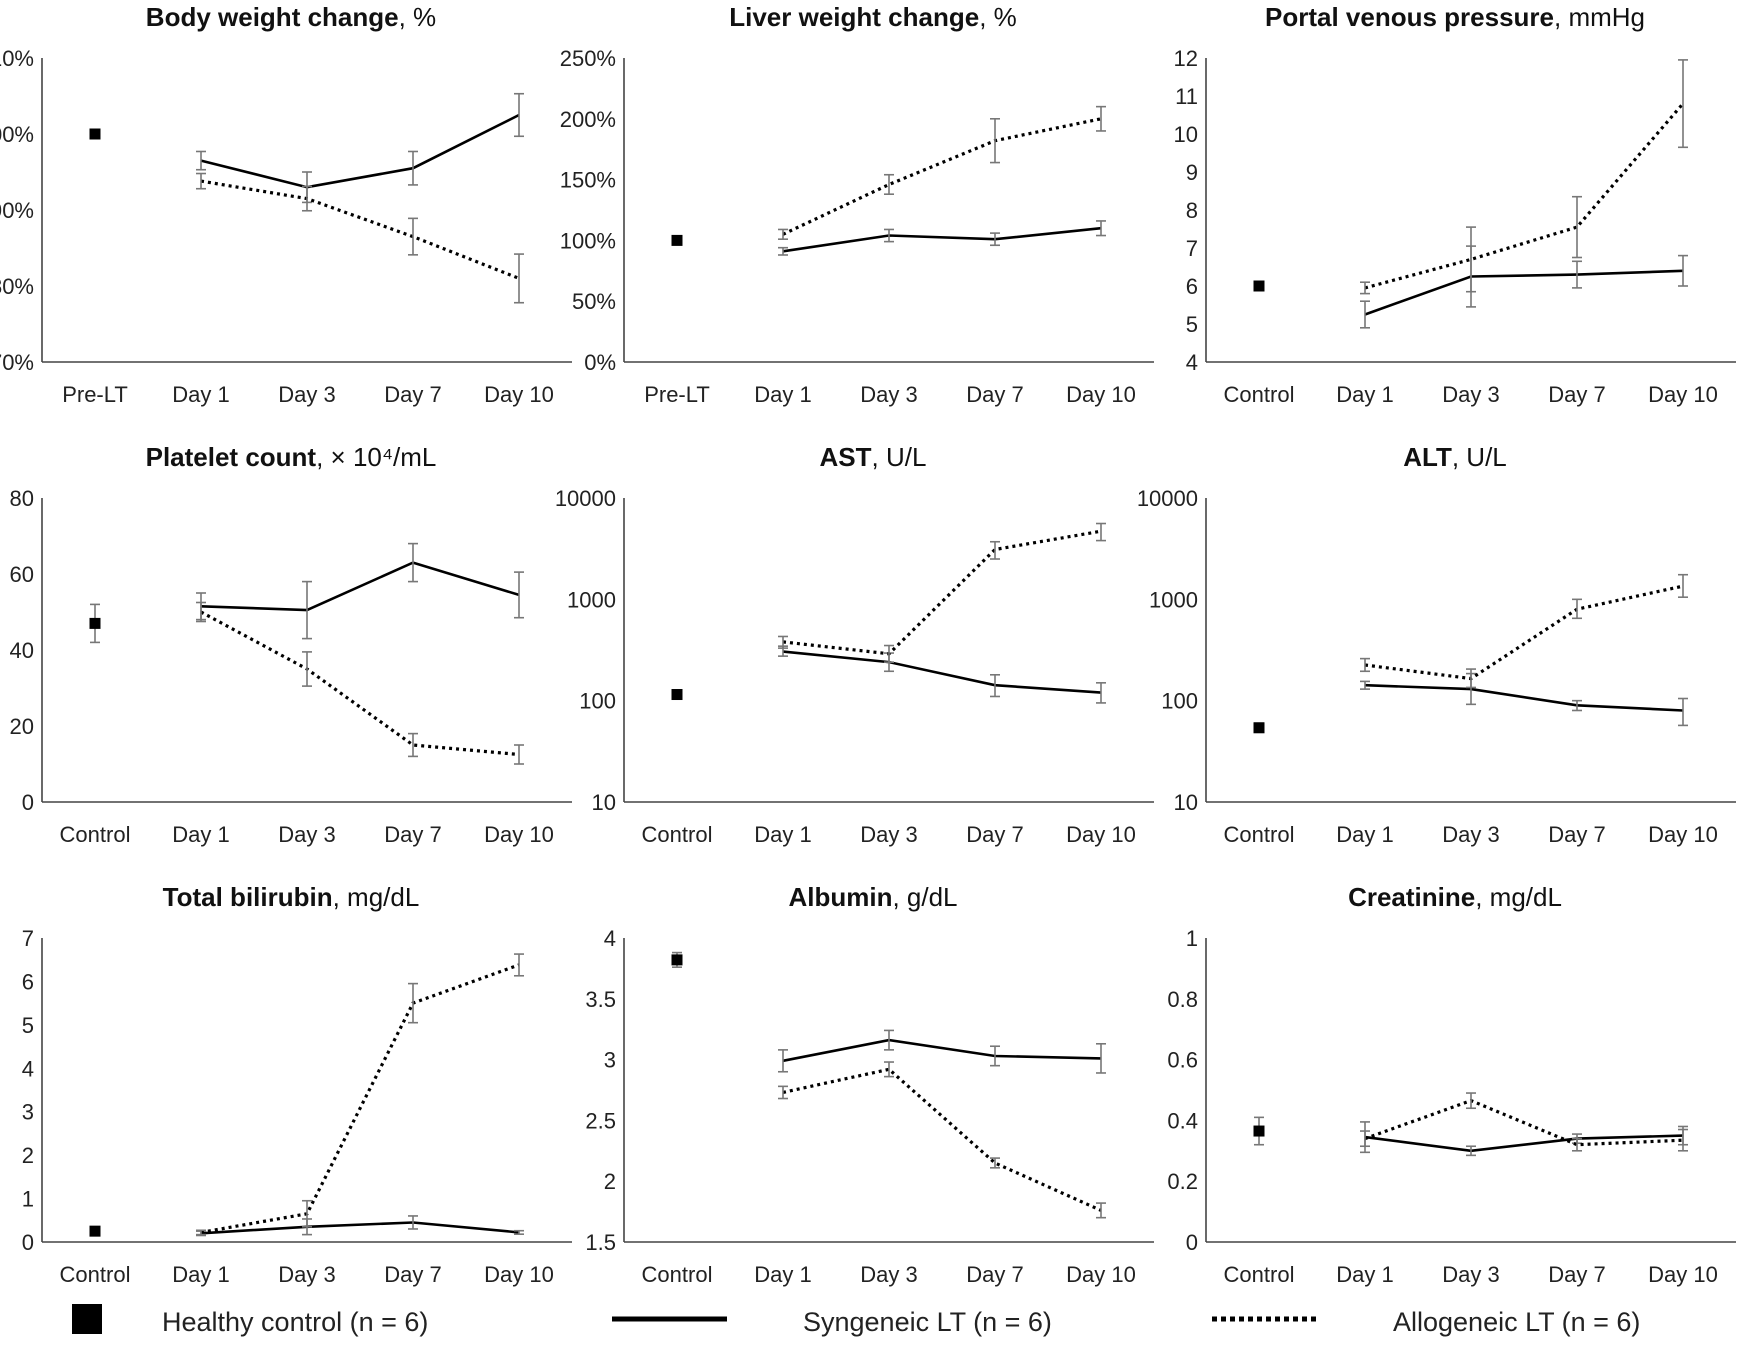 The height and width of the screenshot is (1357, 1748). I want to click on y-tick-label: 10, so click(1186, 134).